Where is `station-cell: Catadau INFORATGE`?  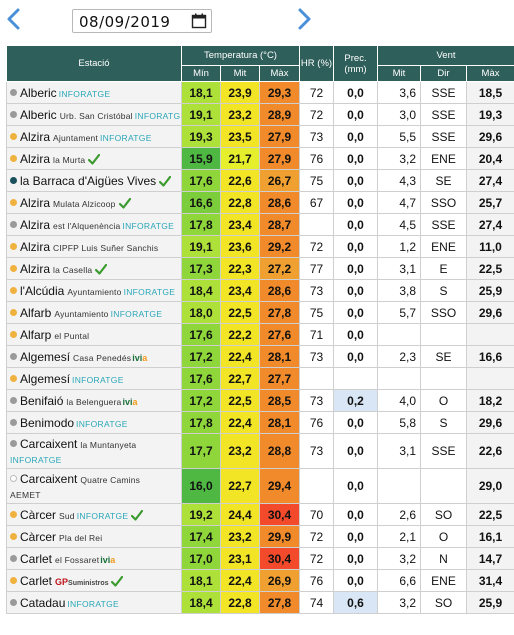
station-cell: Catadau INFORATGE is located at coordinates (94, 602).